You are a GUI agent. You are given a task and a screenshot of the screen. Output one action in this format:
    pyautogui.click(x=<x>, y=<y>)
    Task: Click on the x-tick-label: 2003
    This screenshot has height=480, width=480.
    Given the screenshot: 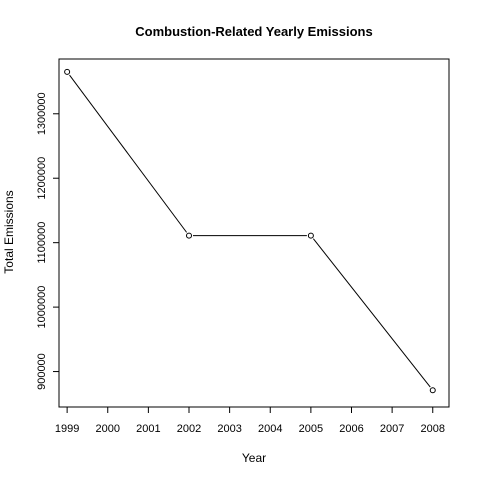 What is the action you would take?
    pyautogui.click(x=229, y=429)
    